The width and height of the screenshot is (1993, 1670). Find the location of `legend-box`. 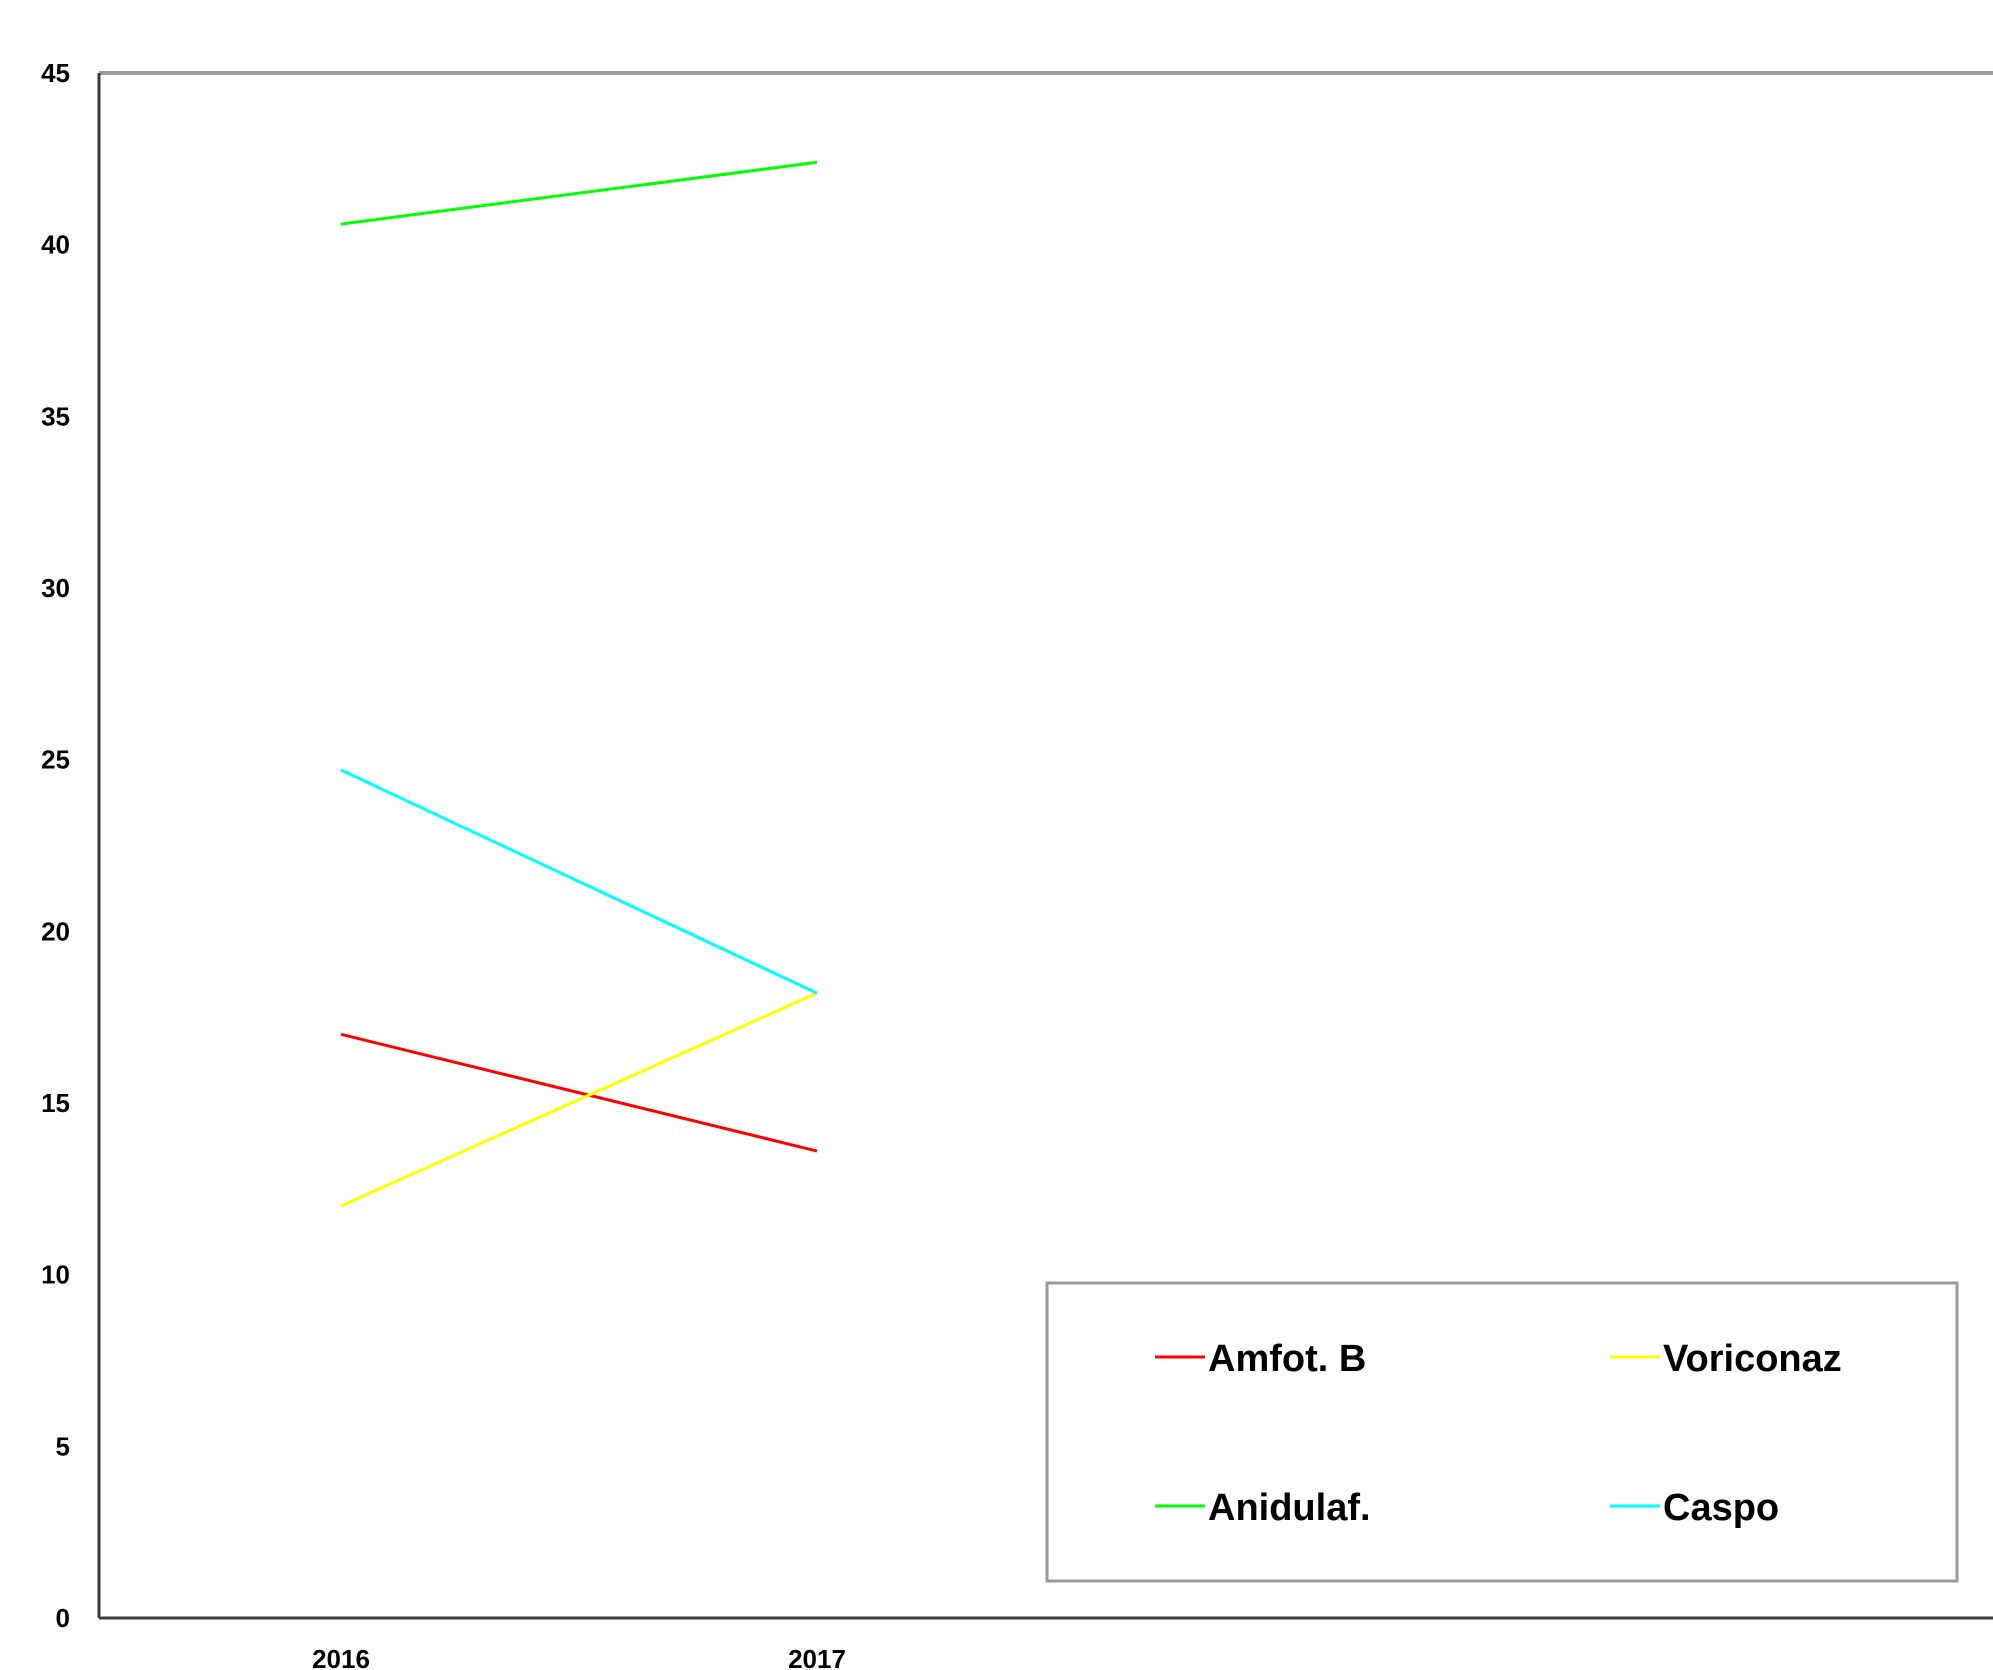

legend-box is located at coordinates (1502, 1432).